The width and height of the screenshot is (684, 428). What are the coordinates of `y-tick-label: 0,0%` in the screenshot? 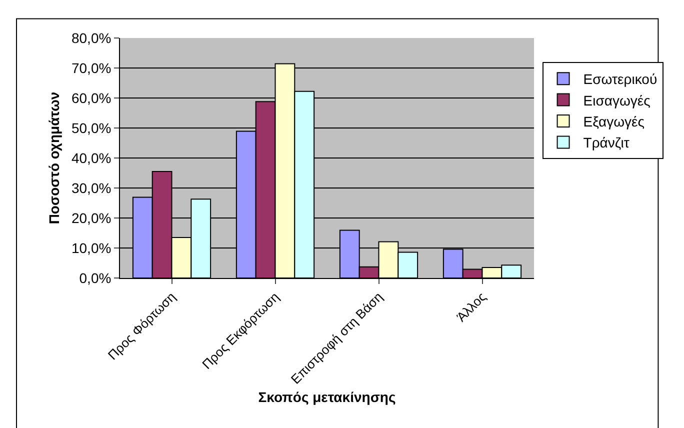 It's located at (95, 278).